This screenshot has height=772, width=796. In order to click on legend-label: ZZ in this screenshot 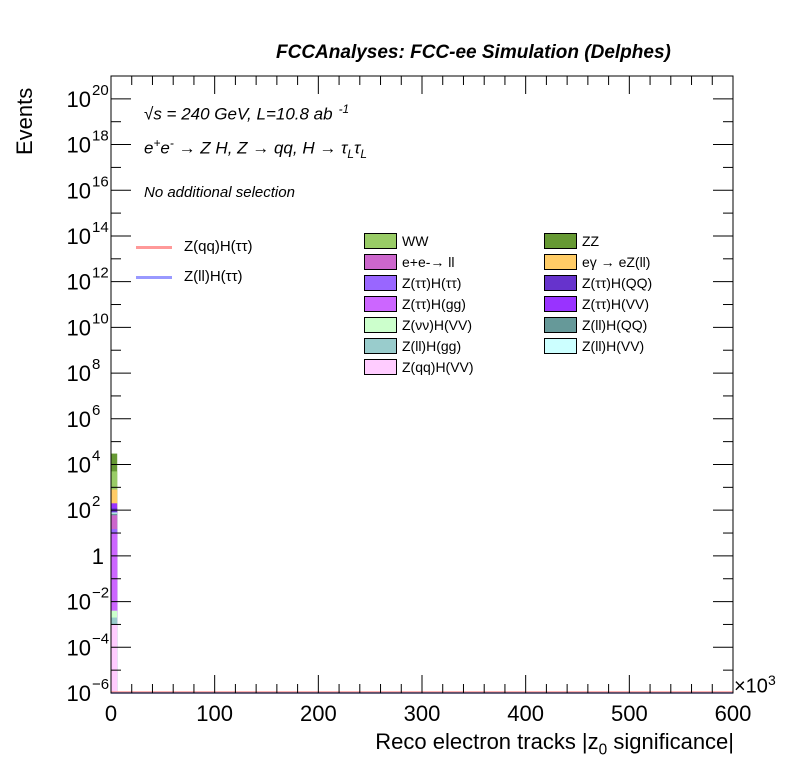, I will do `click(591, 241)`.